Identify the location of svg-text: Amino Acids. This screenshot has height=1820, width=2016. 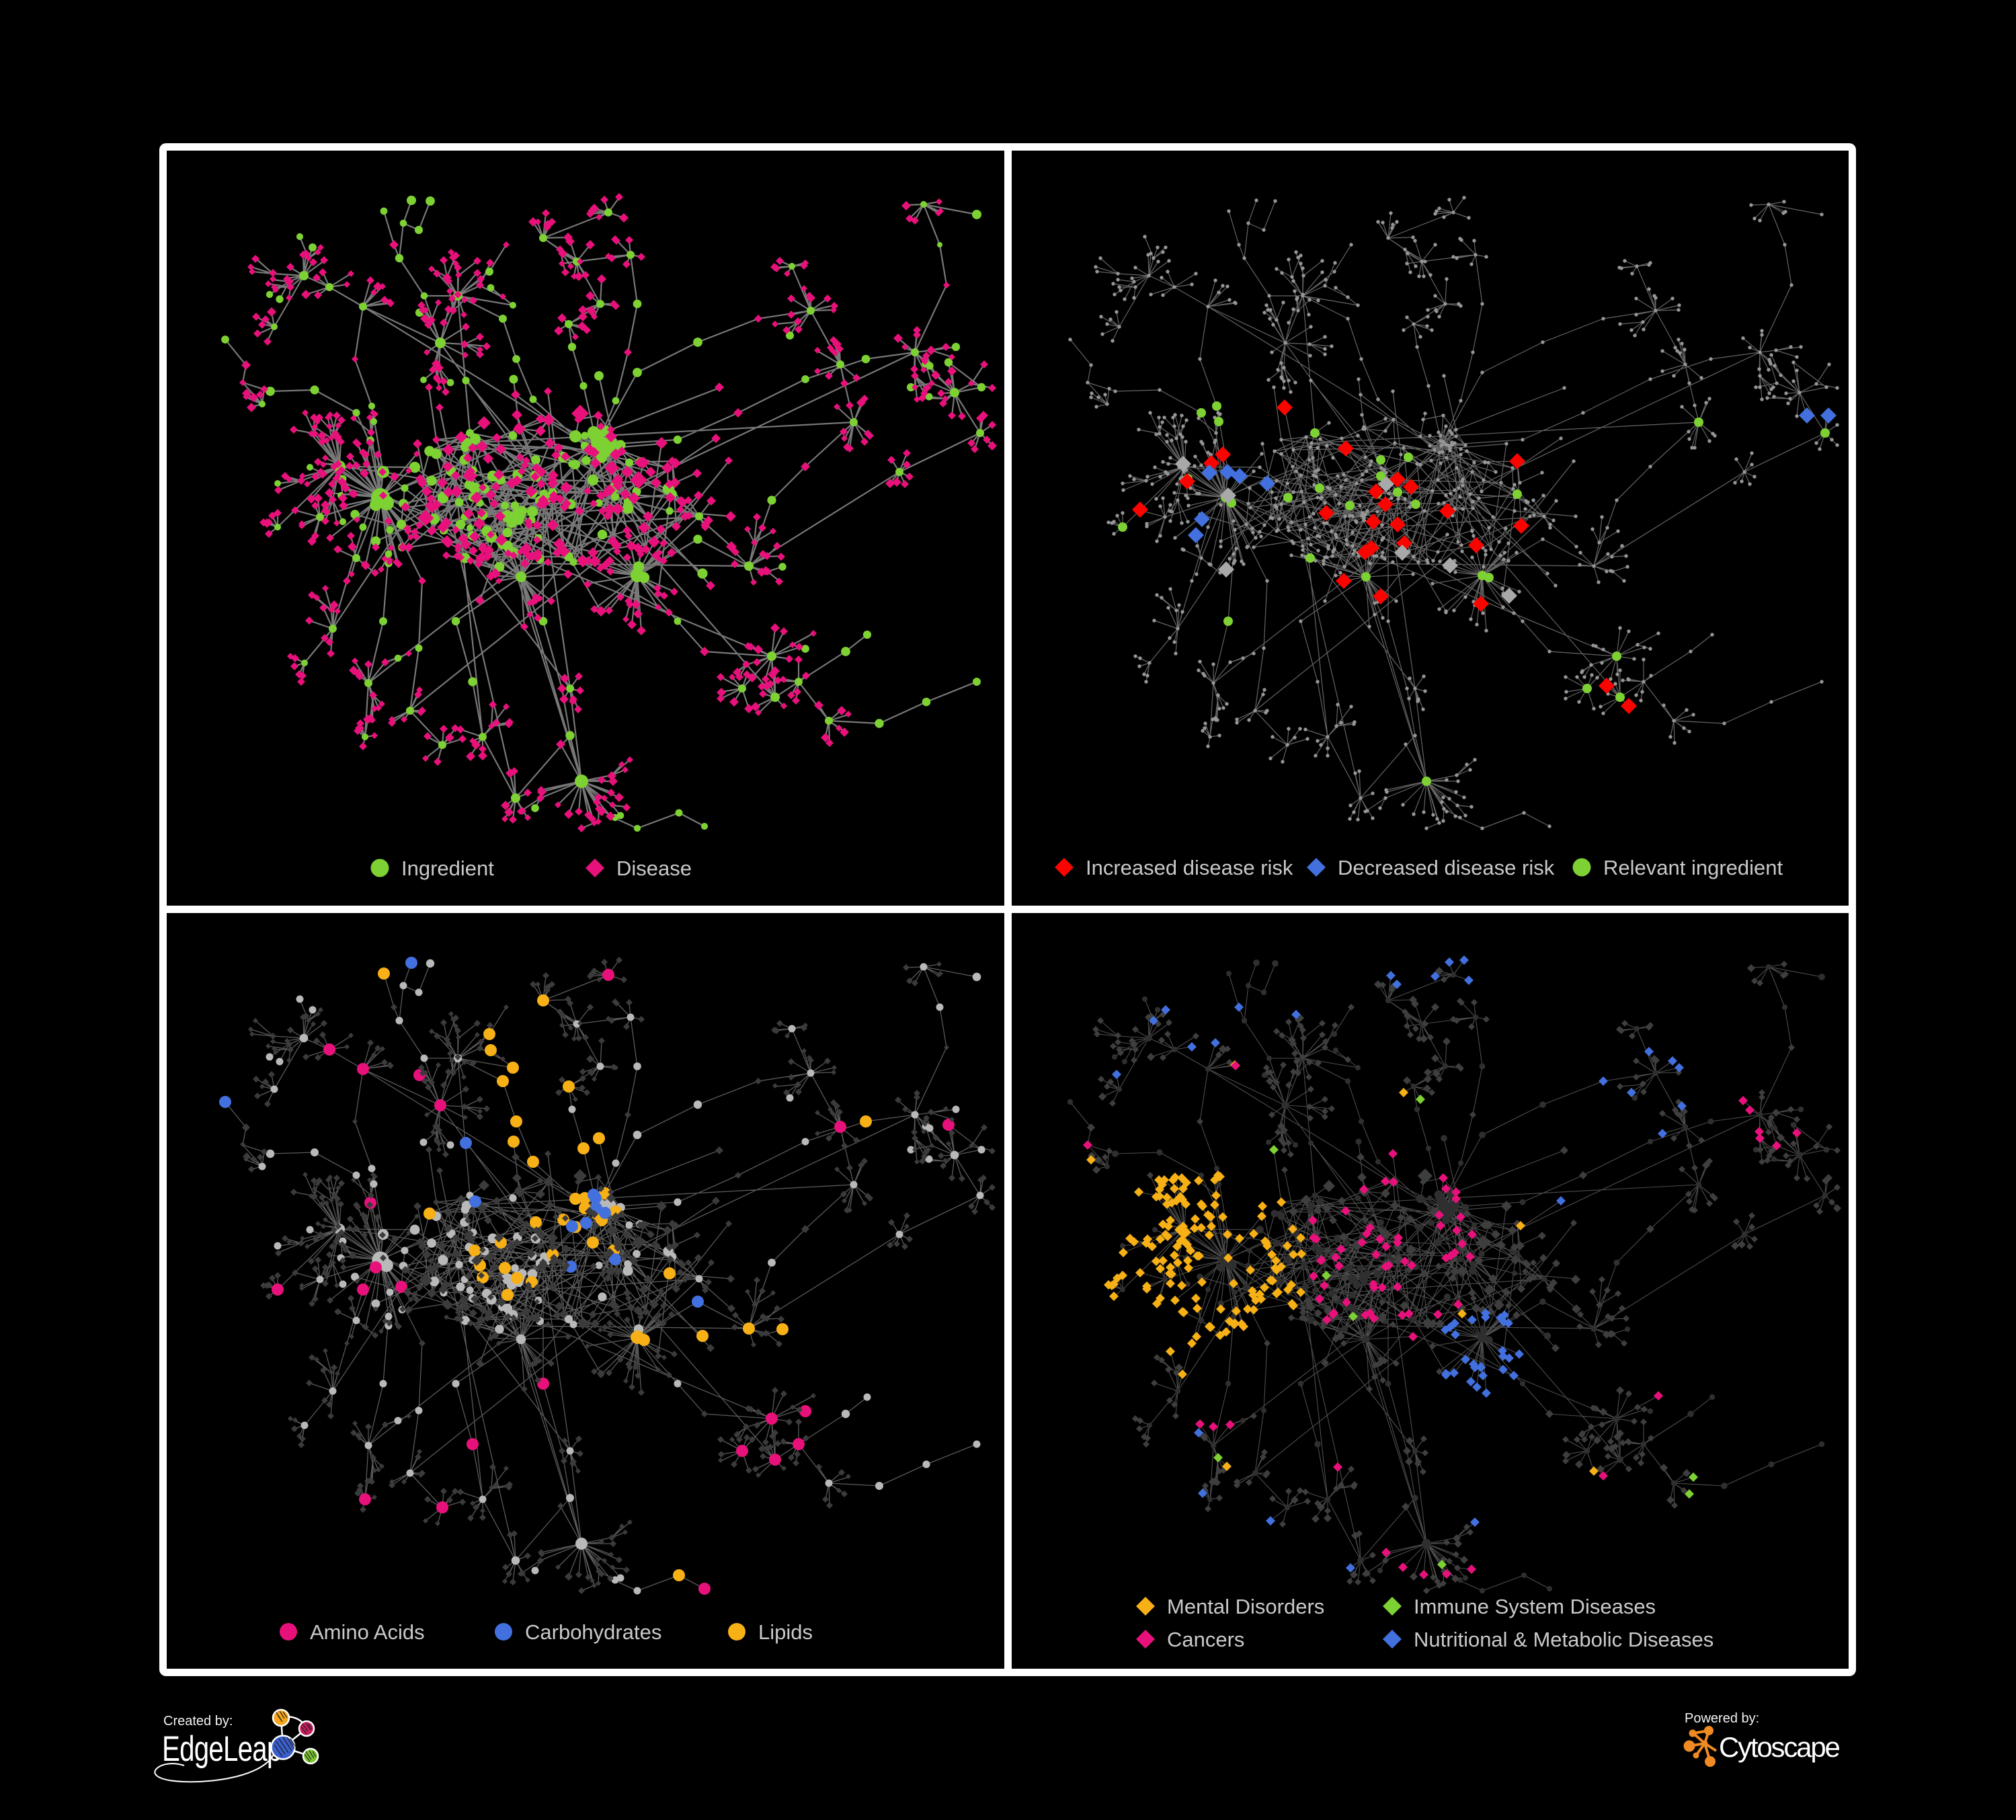
(367, 1632).